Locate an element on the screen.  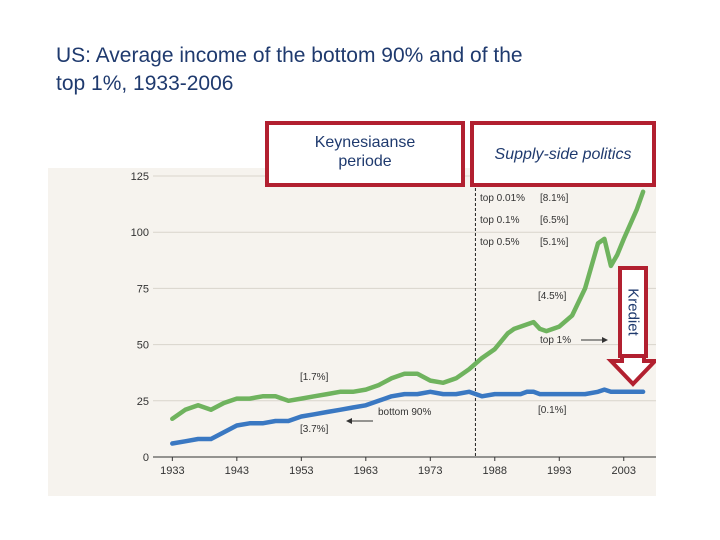
x-tick-label: 1963 is located at coordinates (366, 471).